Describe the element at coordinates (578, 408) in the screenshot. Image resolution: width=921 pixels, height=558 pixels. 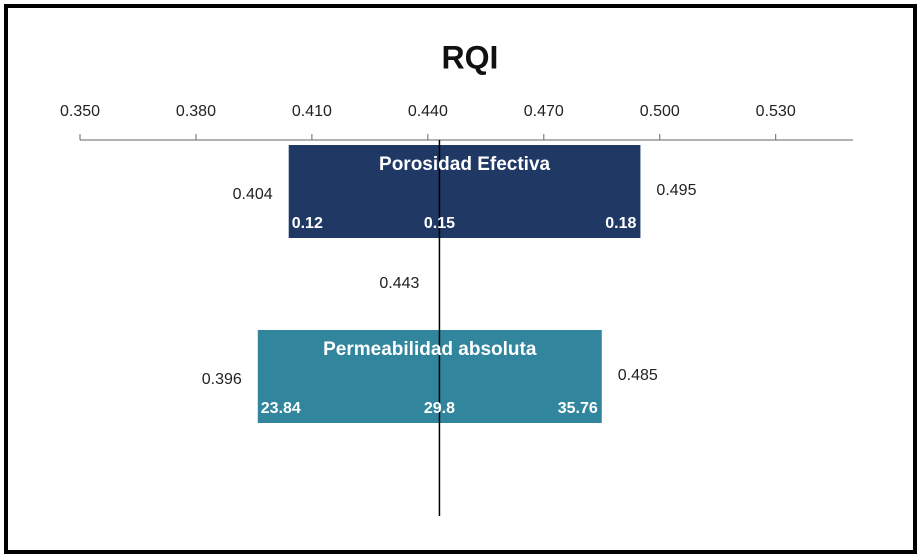
I see `input-high: 35.76` at that location.